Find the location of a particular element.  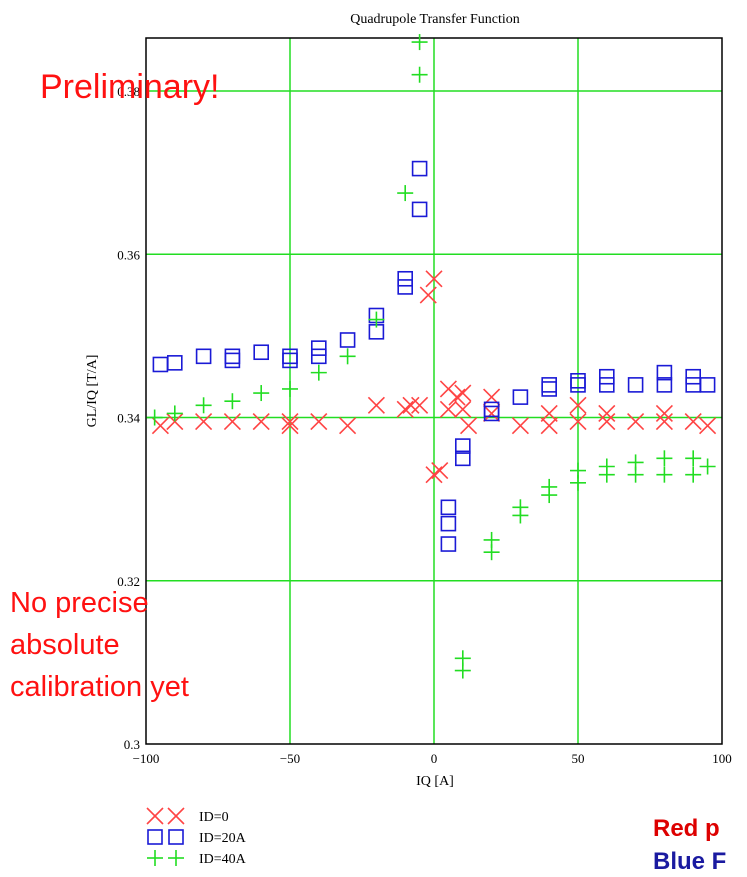

legend-label: ID=40A is located at coordinates (223, 859).